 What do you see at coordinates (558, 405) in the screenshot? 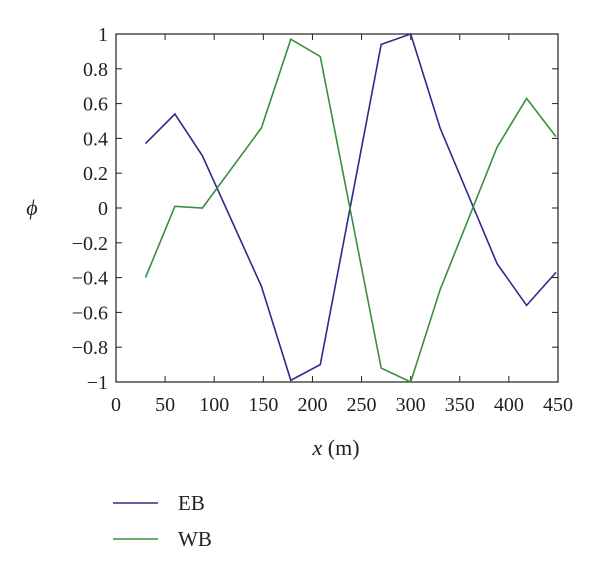
I see `x-tick-label: 450` at bounding box center [558, 405].